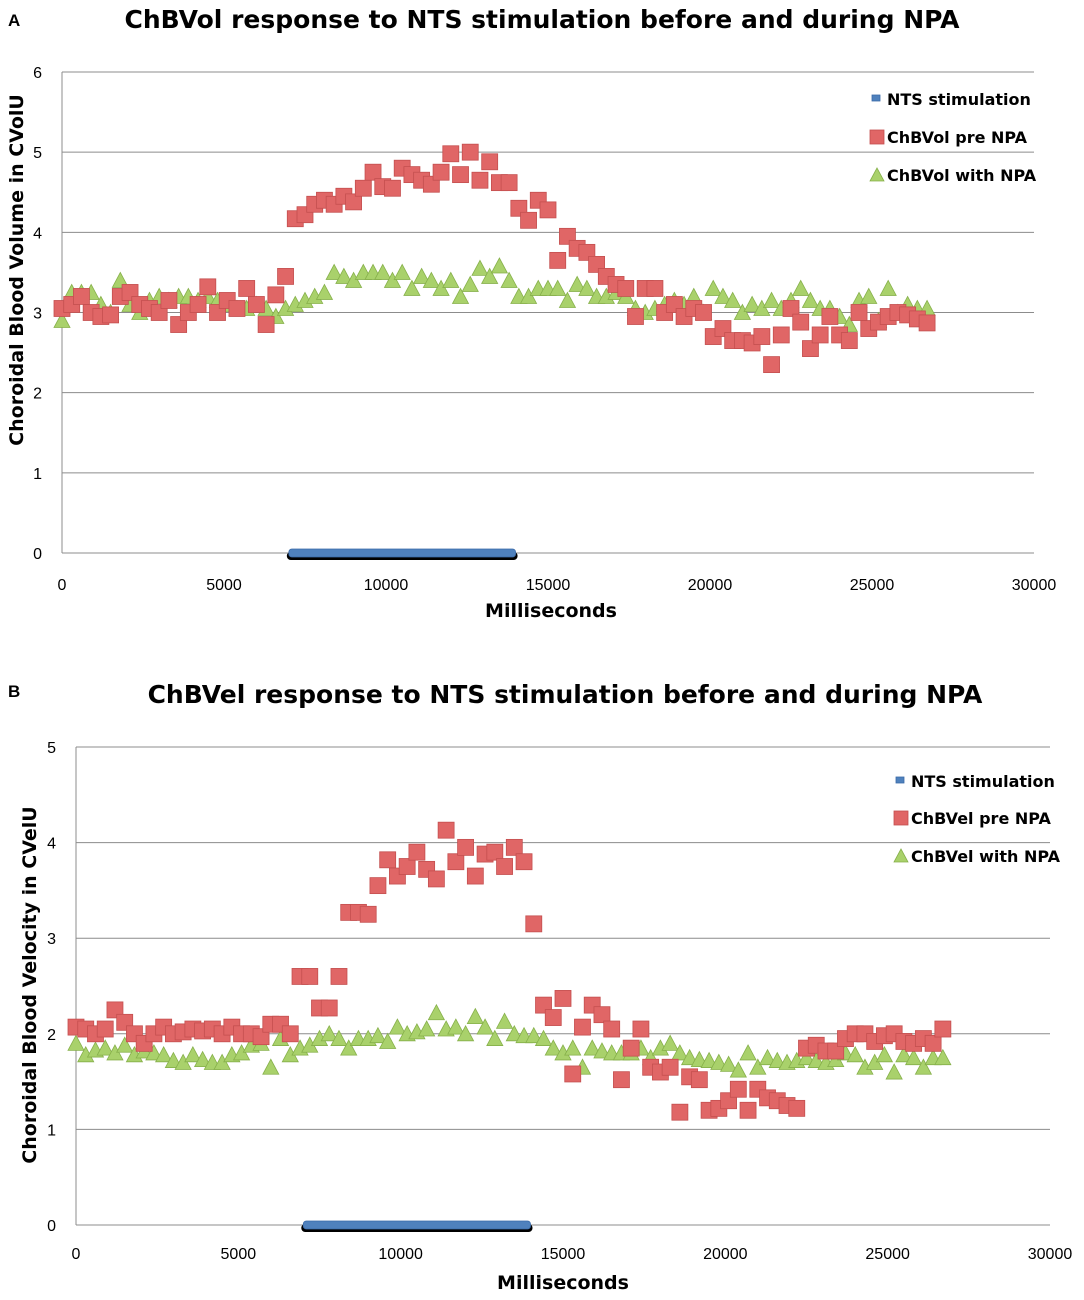 This screenshot has height=1300, width=1084. Describe the element at coordinates (572, 1254) in the screenshot. I see `x-ticks-b: 0 5000 10000 15000 20000 25000 30000` at that location.